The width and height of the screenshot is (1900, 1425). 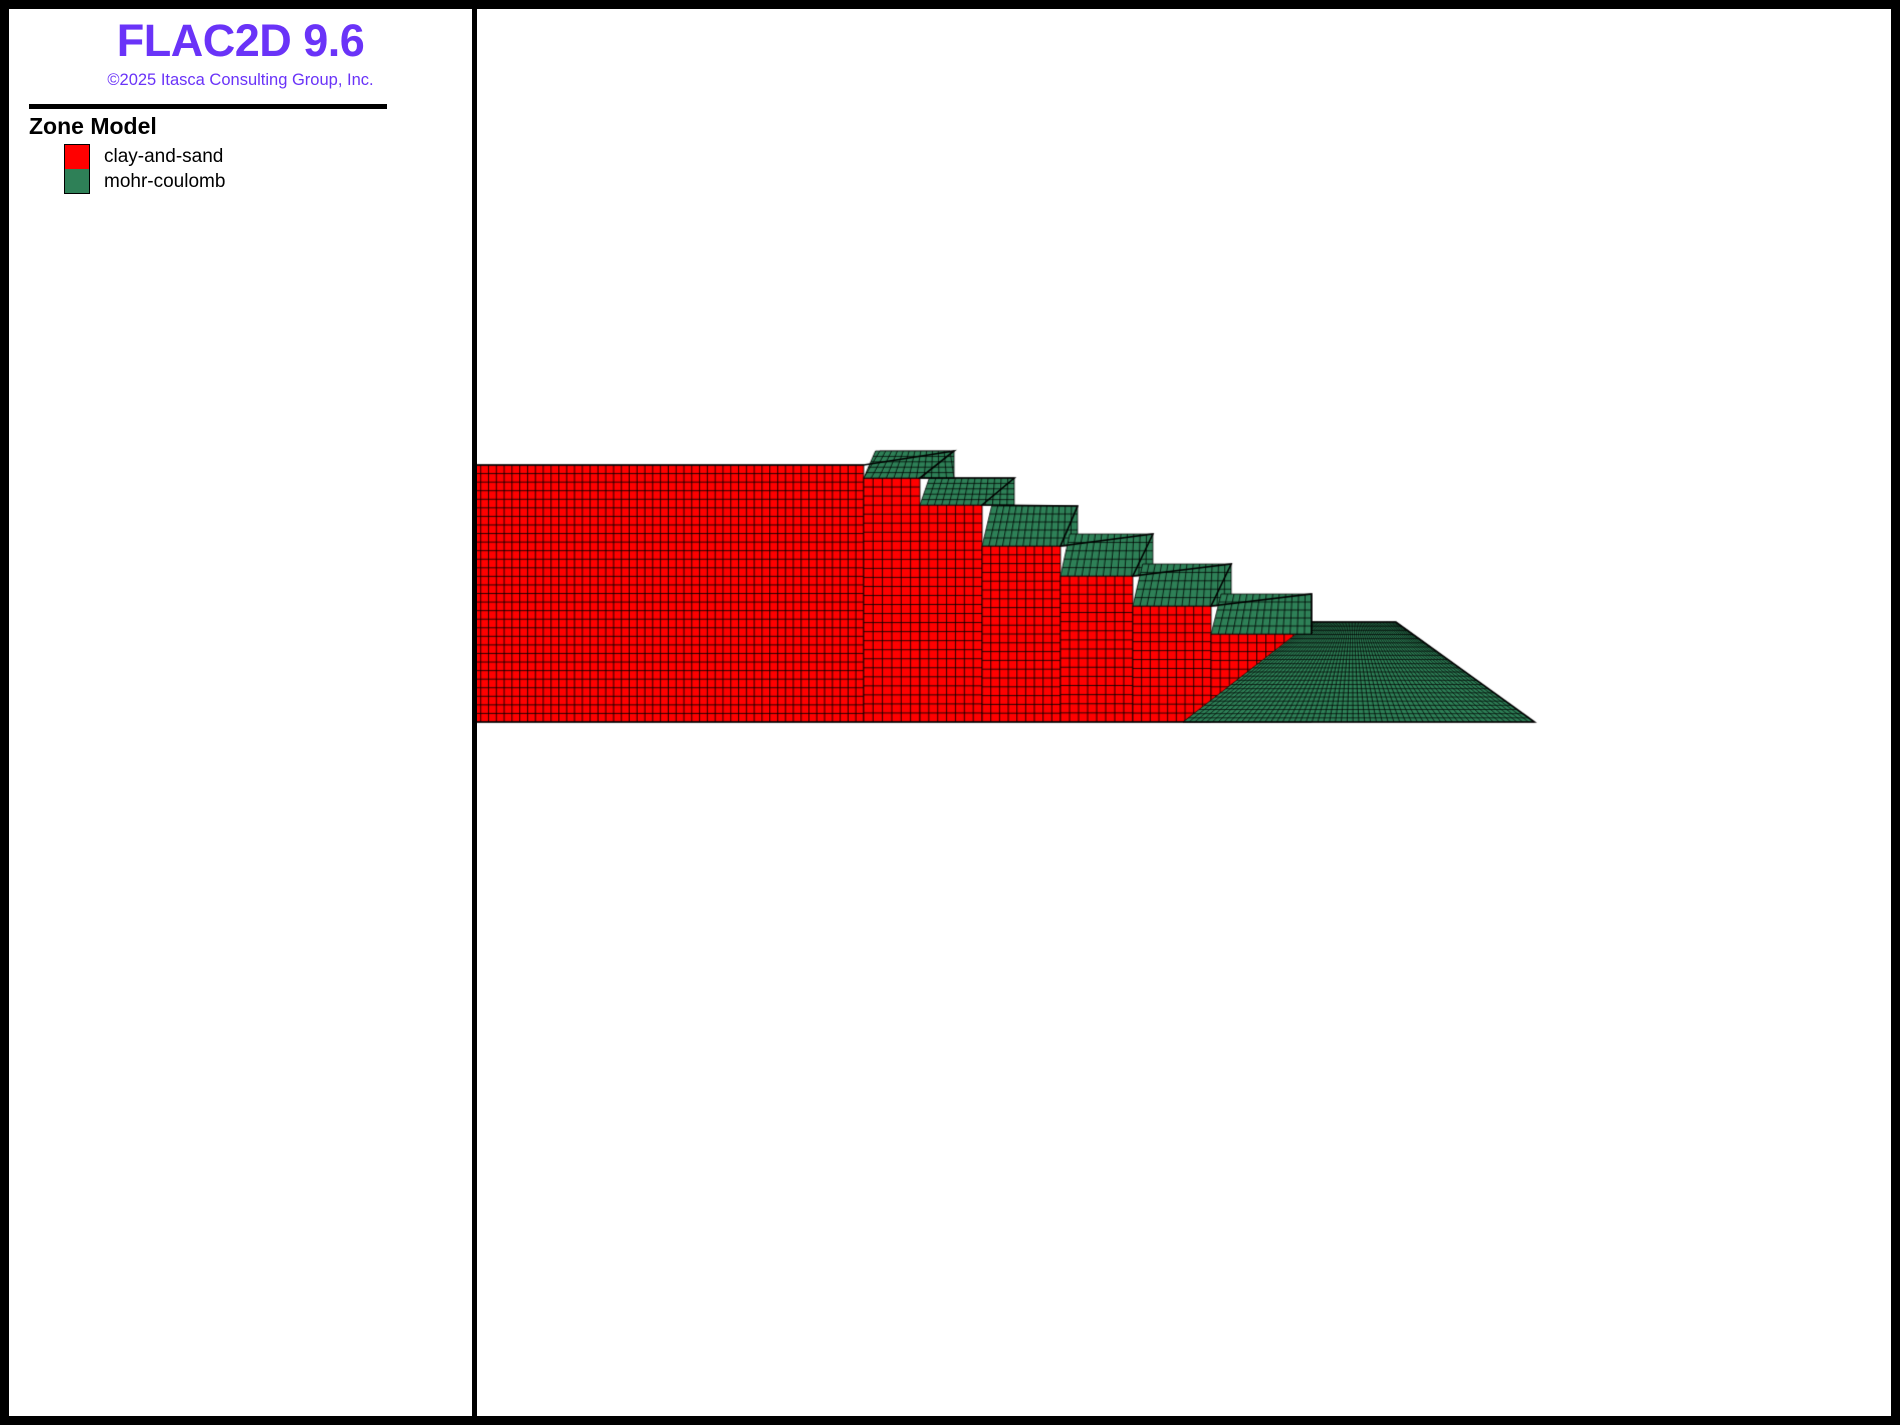 What do you see at coordinates (77, 181) in the screenshot?
I see `legend-swatch-mohr-coulomb` at bounding box center [77, 181].